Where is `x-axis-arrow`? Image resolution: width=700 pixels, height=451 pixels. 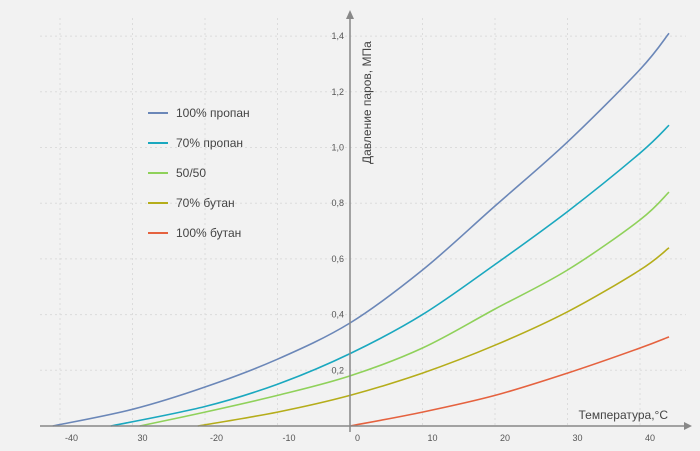 x-axis-arrow is located at coordinates (688, 426).